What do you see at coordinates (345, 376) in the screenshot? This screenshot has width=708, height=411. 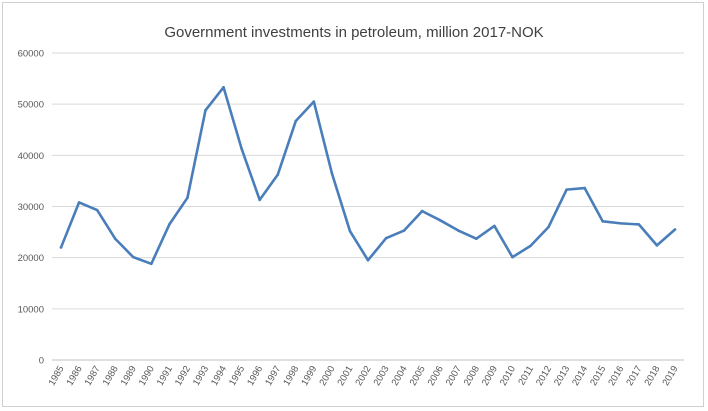 I see `x-tick-label: 2001` at bounding box center [345, 376].